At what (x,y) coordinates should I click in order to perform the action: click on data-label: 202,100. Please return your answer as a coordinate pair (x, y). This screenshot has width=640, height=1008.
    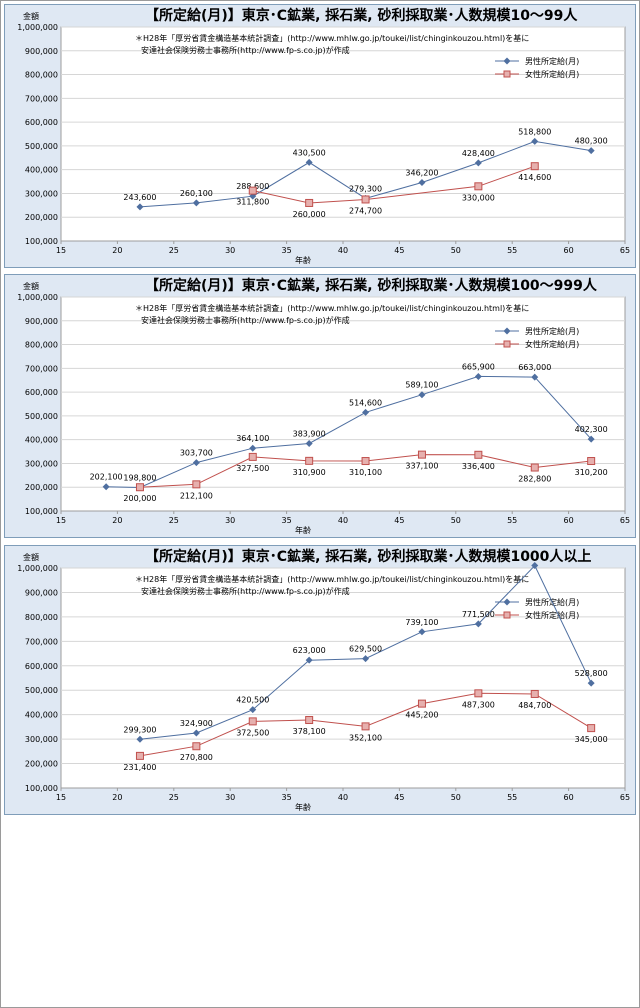
    Looking at the image, I should click on (106, 477).